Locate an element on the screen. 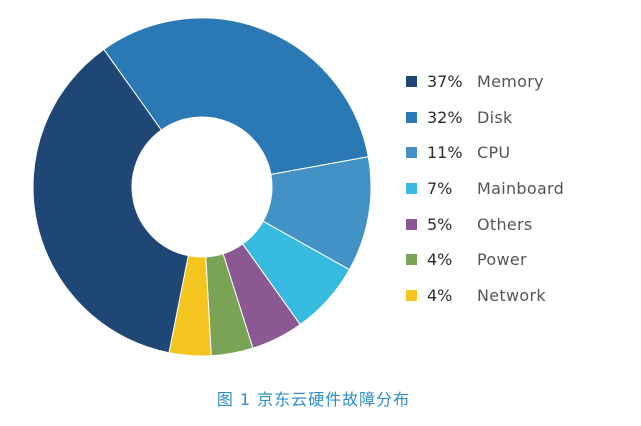  legend-value: 32% is located at coordinates (445, 117).